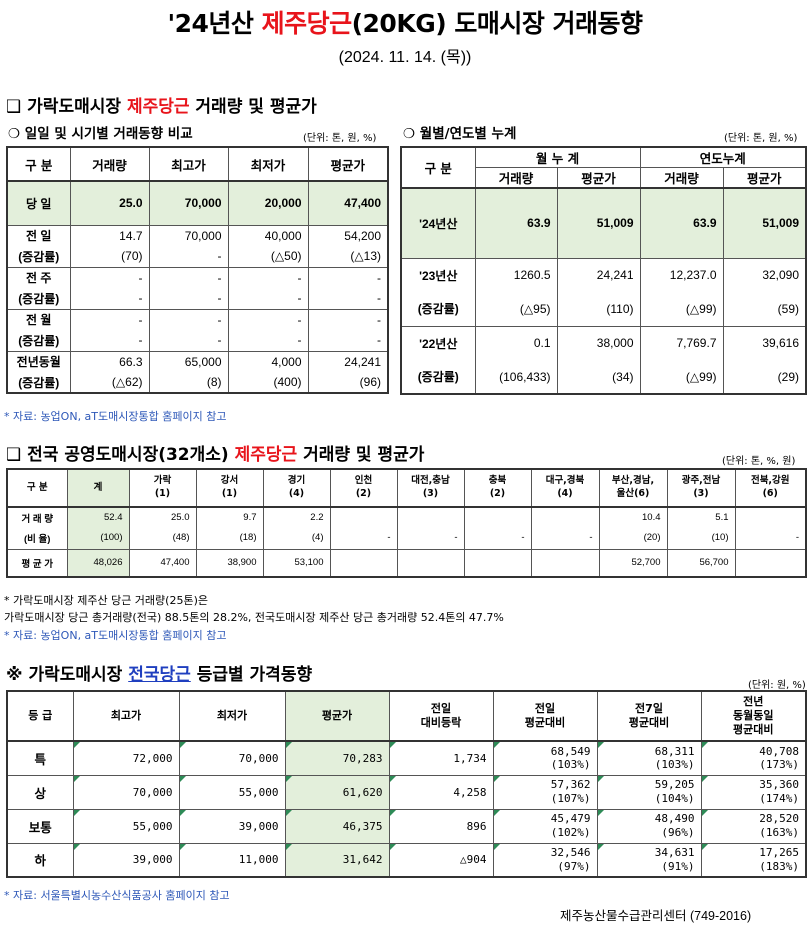  I want to click on cell: 39,616, so click(764, 342).